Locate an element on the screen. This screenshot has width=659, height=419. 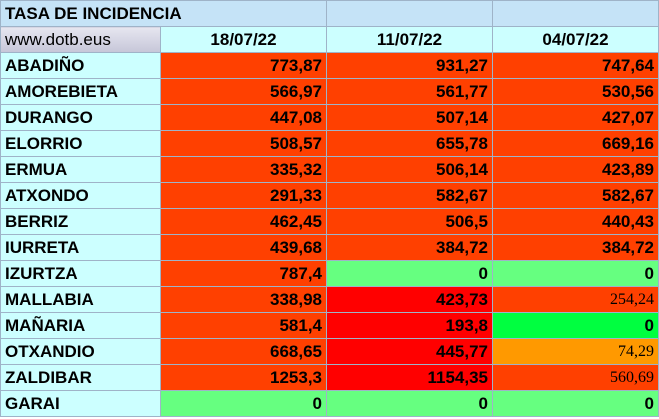
municipality-name: ERMUA is located at coordinates (80, 169).